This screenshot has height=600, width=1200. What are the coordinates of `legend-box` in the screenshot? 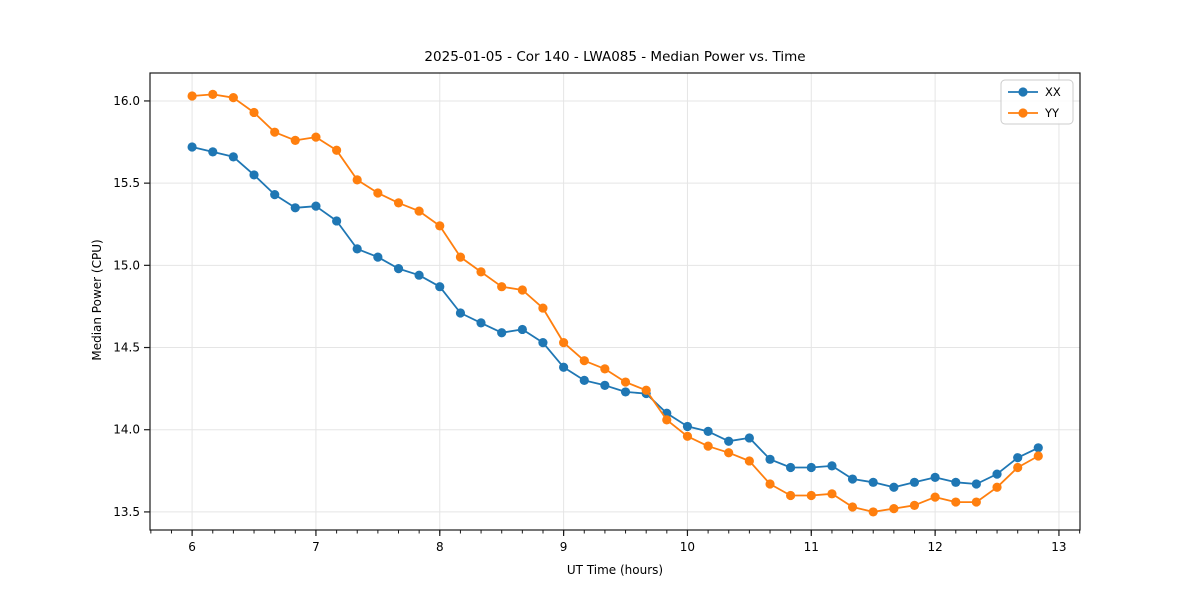 It's located at (1037, 102).